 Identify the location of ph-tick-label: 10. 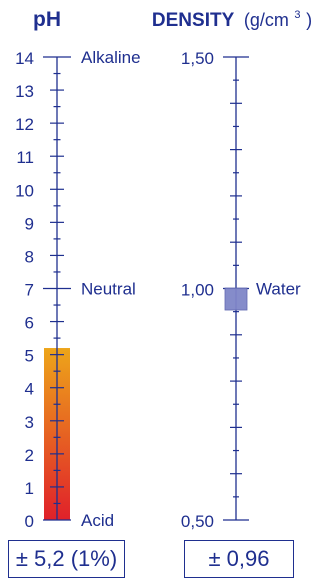
(24, 190).